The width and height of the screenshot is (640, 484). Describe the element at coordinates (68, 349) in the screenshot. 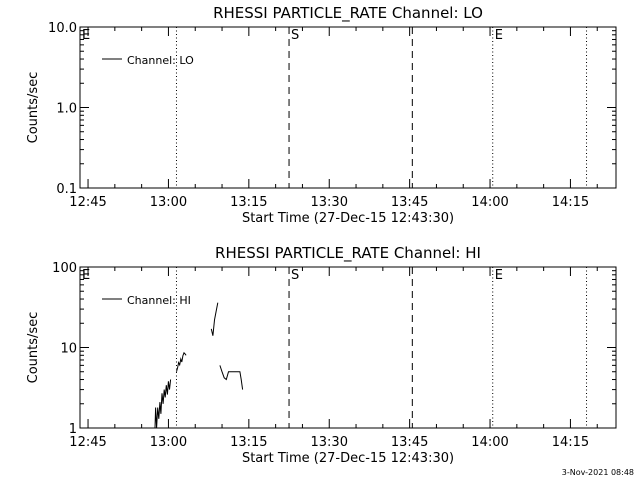

I see `y-tick-label: 10` at that location.